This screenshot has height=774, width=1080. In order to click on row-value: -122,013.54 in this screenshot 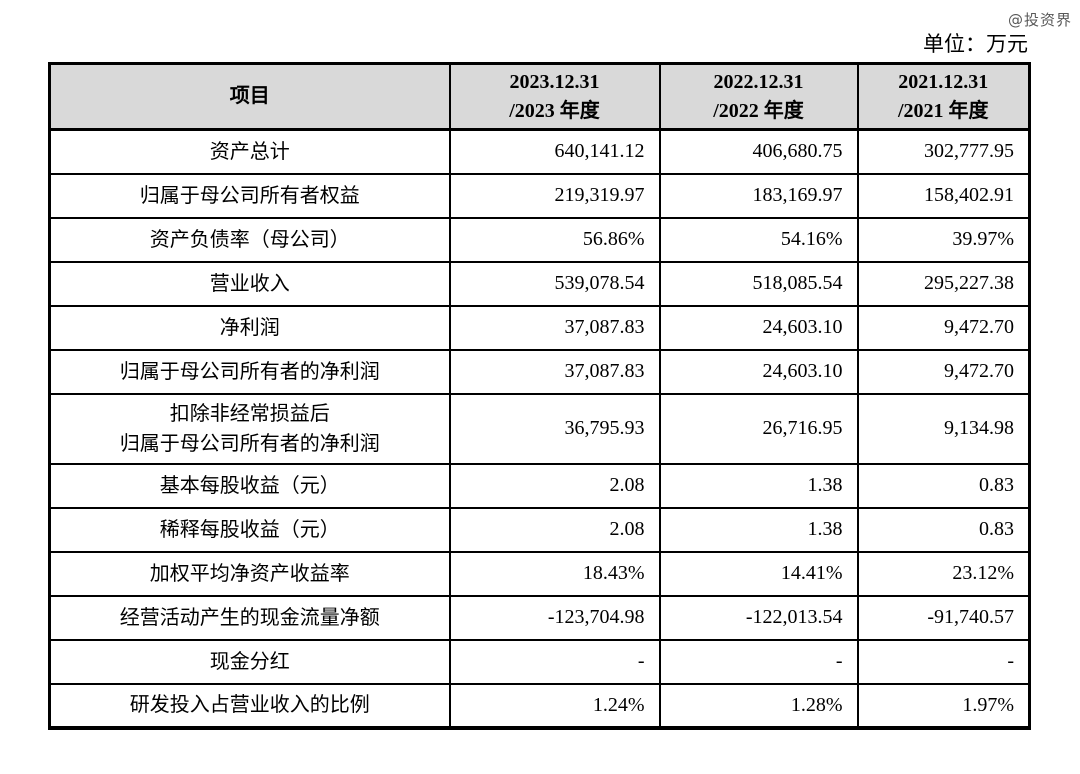, I will do `click(758, 617)`.